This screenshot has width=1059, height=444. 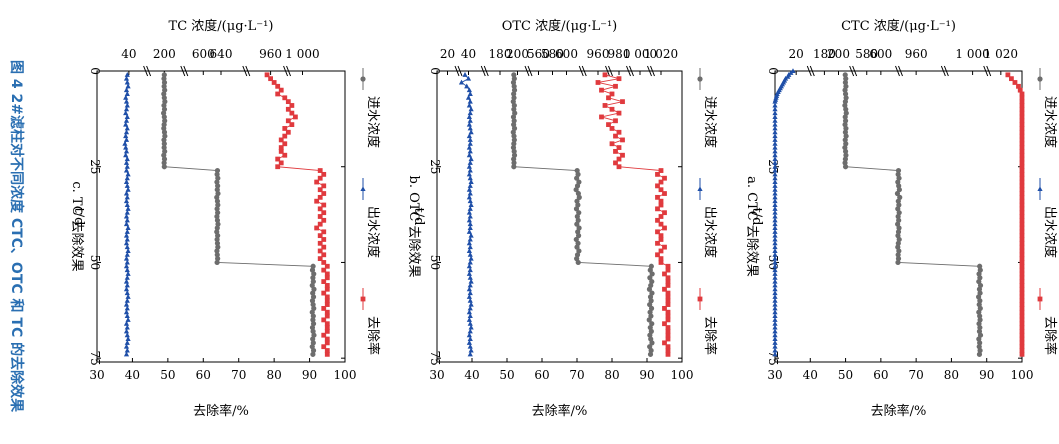 What do you see at coordinates (302, 54) in the screenshot?
I see `conc-tick-label: 1 000` at bounding box center [302, 54].